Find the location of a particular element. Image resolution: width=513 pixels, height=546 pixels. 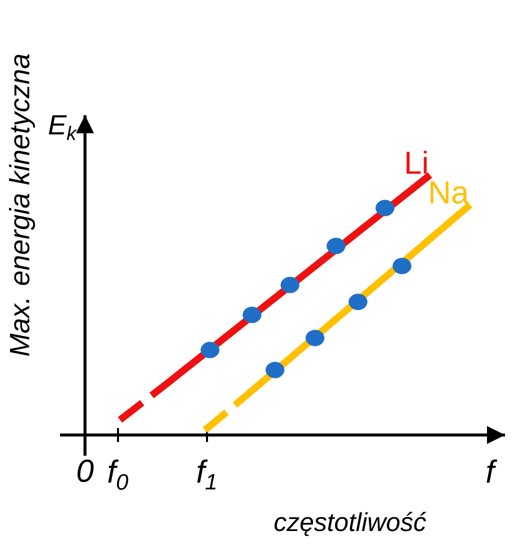

series-label: Li is located at coordinates (416, 162).